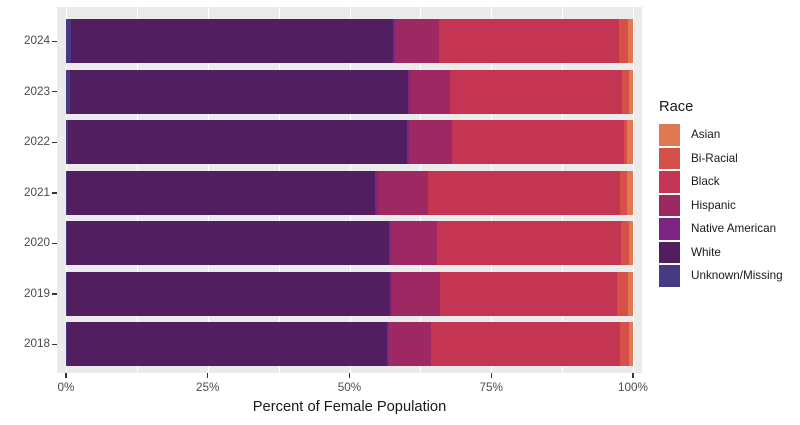  Describe the element at coordinates (36, 344) in the screenshot. I see `y-axis-label-2018: 2018` at that location.